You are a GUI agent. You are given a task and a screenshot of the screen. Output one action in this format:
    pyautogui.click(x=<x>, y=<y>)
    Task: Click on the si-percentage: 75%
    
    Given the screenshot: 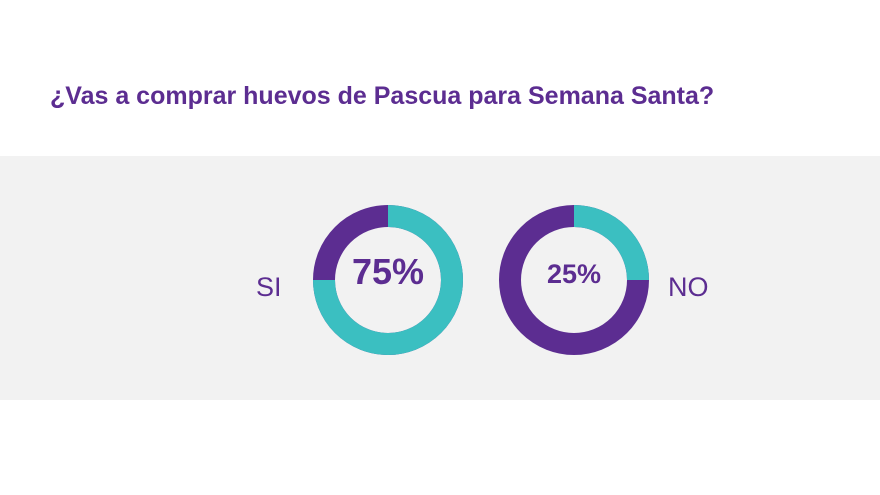 What is the action you would take?
    pyautogui.click(x=388, y=271)
    